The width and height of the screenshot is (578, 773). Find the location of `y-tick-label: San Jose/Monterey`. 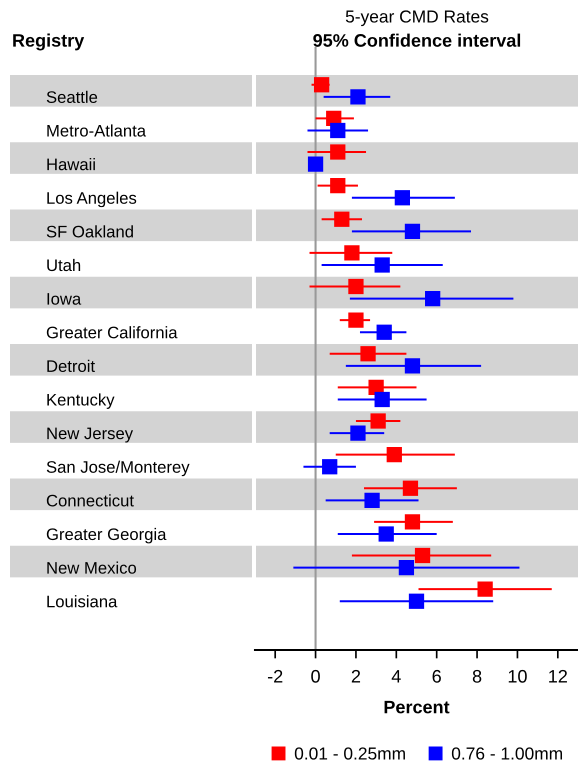

y-tick-label: San Jose/Monterey is located at coordinates (118, 468).